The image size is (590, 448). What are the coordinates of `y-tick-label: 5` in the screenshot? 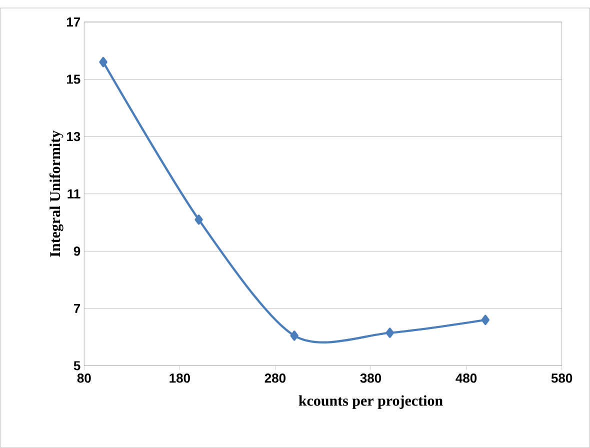 It's located at (77, 365).